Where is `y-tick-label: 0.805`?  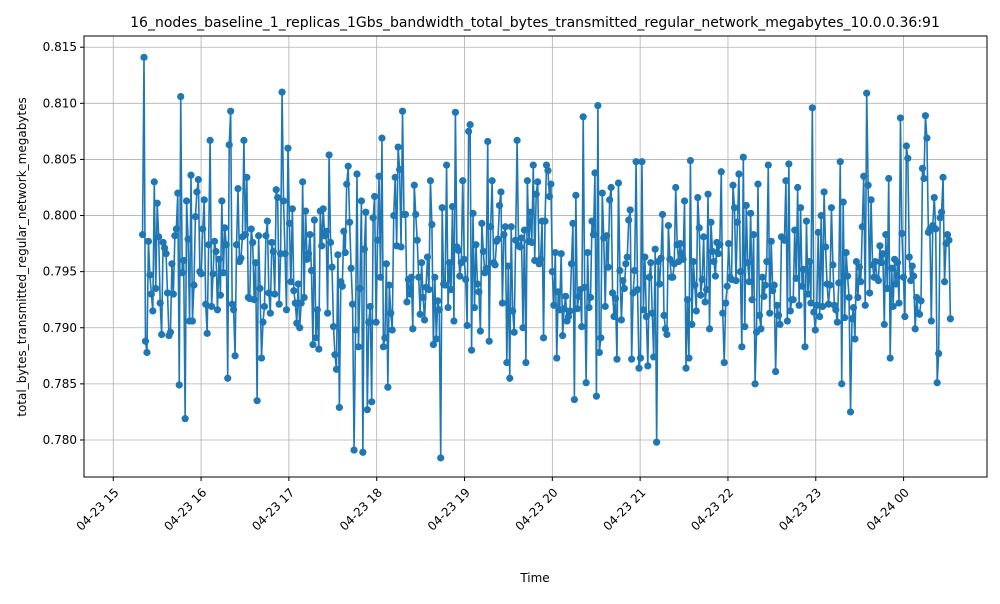 y-tick-label: 0.805 is located at coordinates (60, 159).